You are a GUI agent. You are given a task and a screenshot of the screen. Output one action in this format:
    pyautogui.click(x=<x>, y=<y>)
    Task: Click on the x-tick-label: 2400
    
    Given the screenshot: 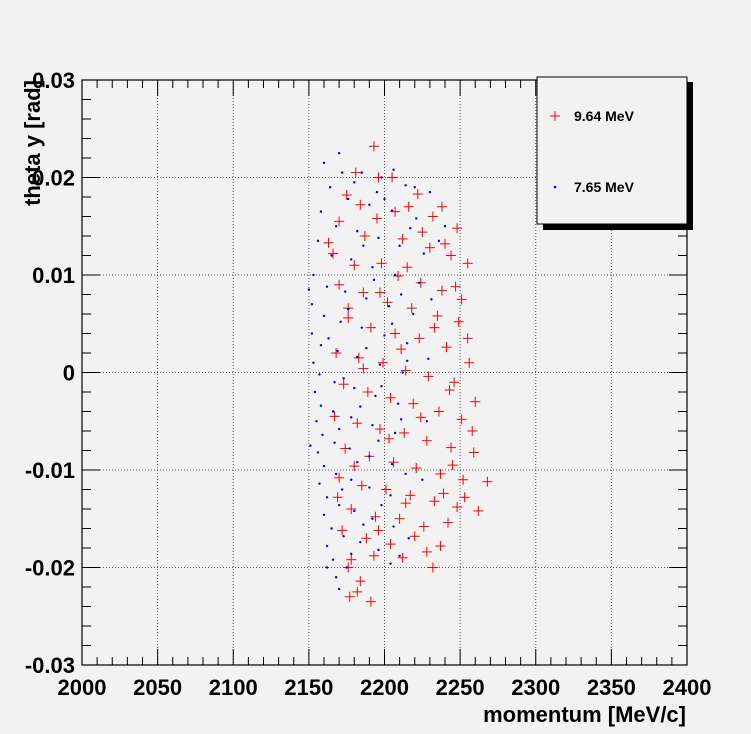 What is the action you would take?
    pyautogui.click(x=687, y=687)
    